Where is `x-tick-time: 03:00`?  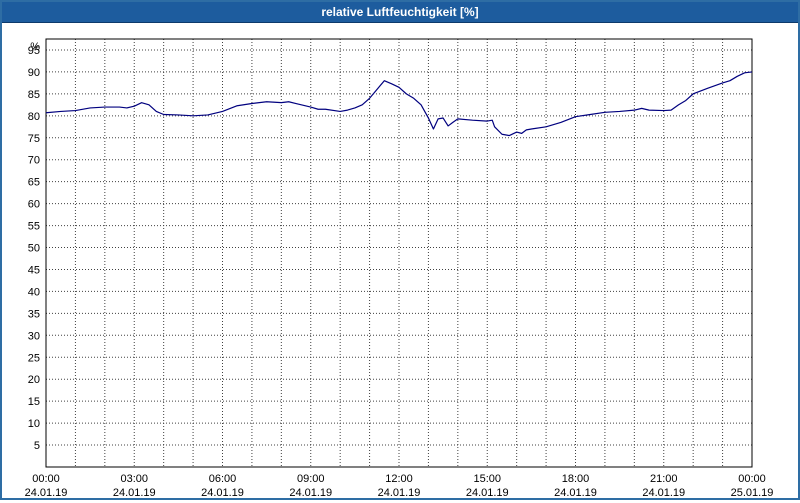
x-tick-time: 03:00 is located at coordinates (134, 479).